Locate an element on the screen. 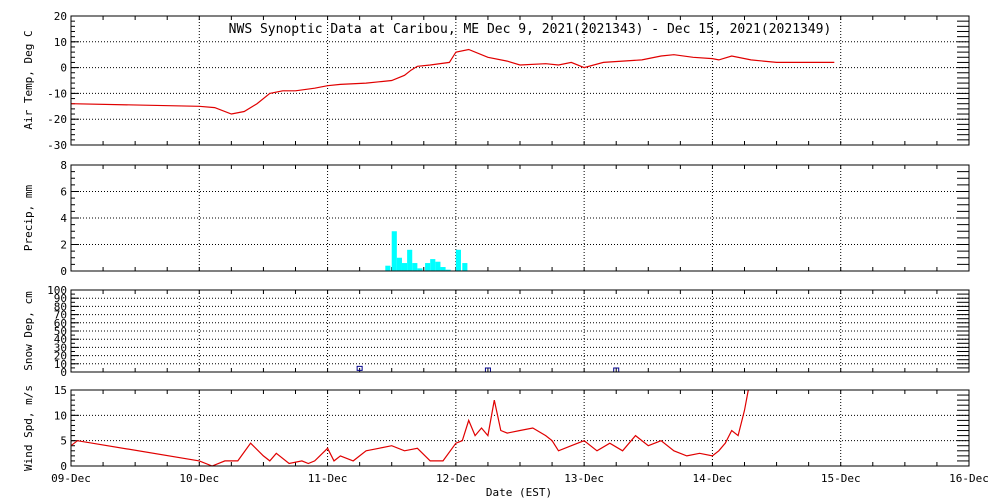  x-tick-label: 11-Dec is located at coordinates (328, 478).